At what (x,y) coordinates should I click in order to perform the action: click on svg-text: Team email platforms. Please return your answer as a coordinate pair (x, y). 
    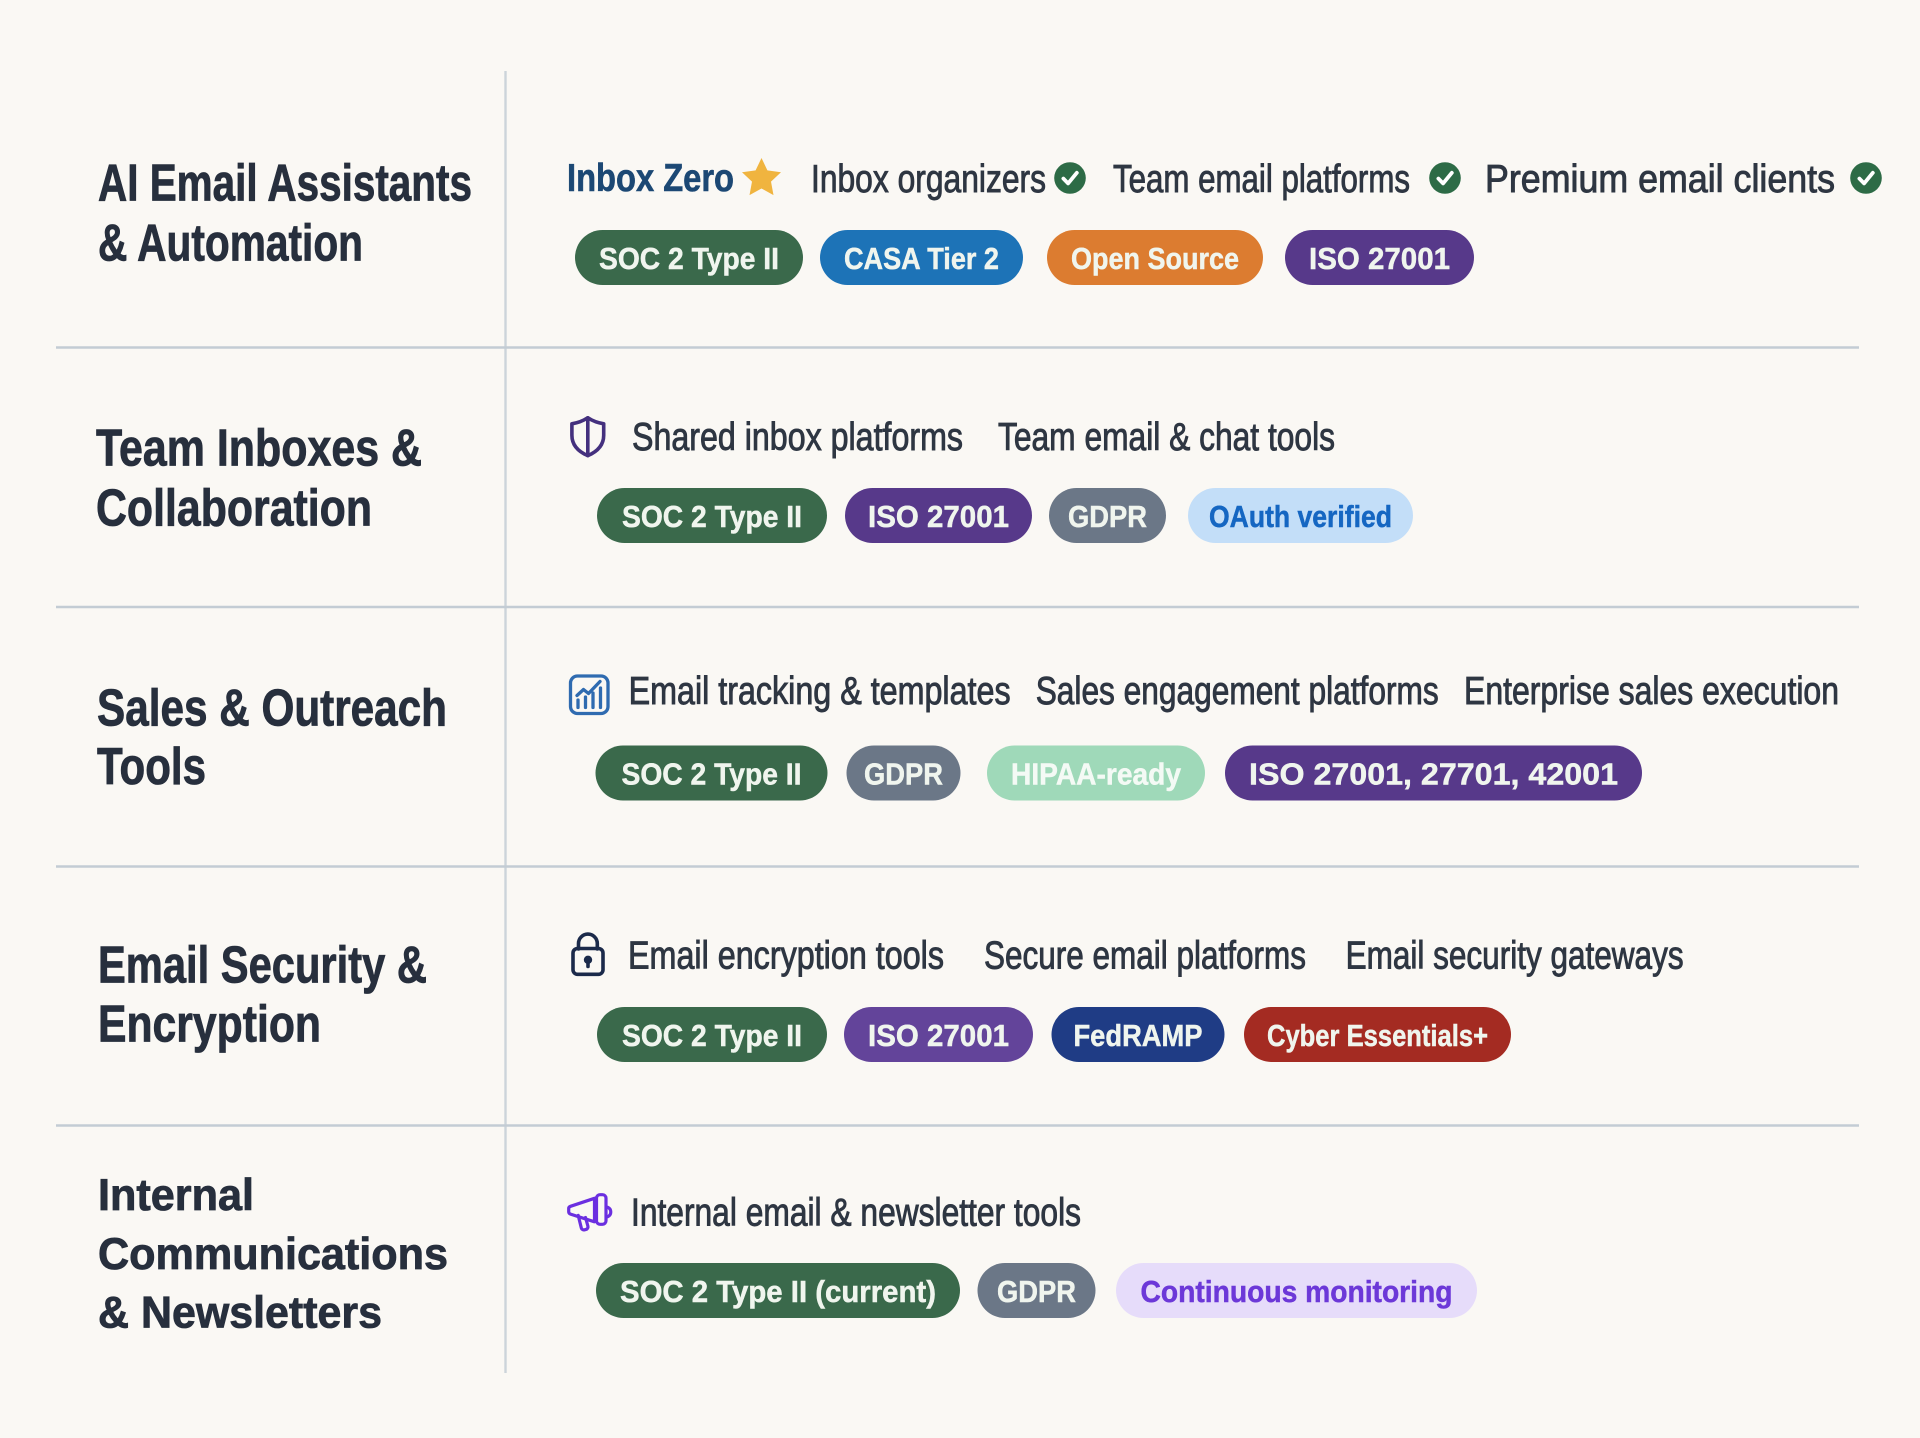
    Looking at the image, I should click on (1261, 179).